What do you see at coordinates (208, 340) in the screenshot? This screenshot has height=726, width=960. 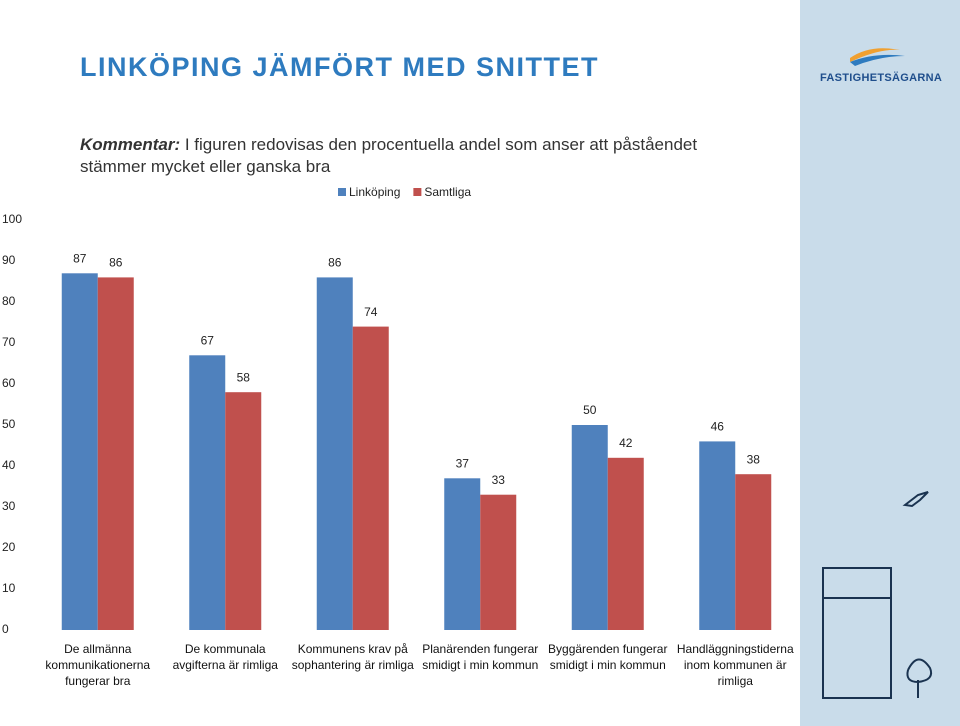 I see `value-label: 67` at bounding box center [208, 340].